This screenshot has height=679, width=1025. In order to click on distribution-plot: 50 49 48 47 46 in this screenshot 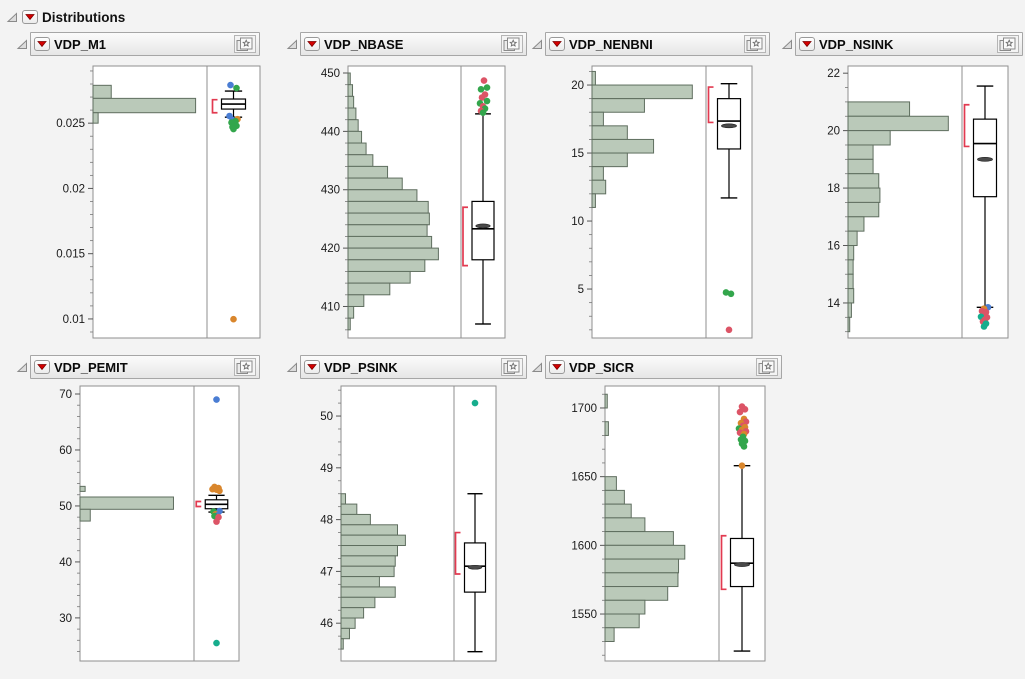, I will do `click(408, 529)`.